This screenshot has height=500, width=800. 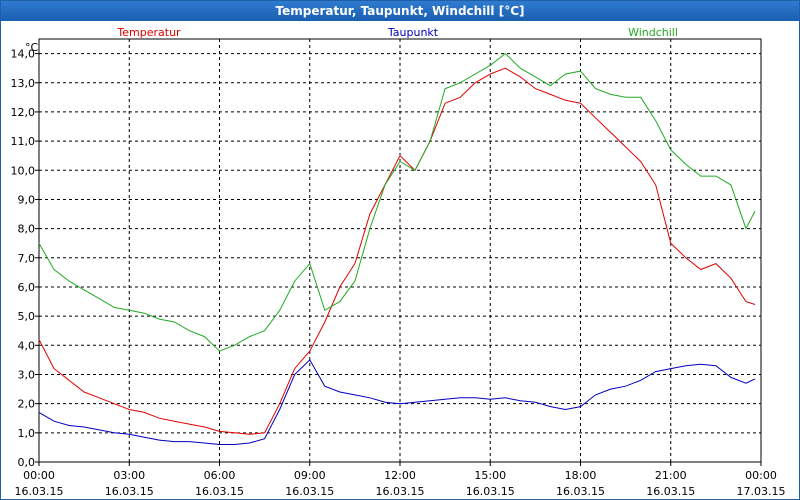 I want to click on x-tick-time: 03:00, so click(x=129, y=475).